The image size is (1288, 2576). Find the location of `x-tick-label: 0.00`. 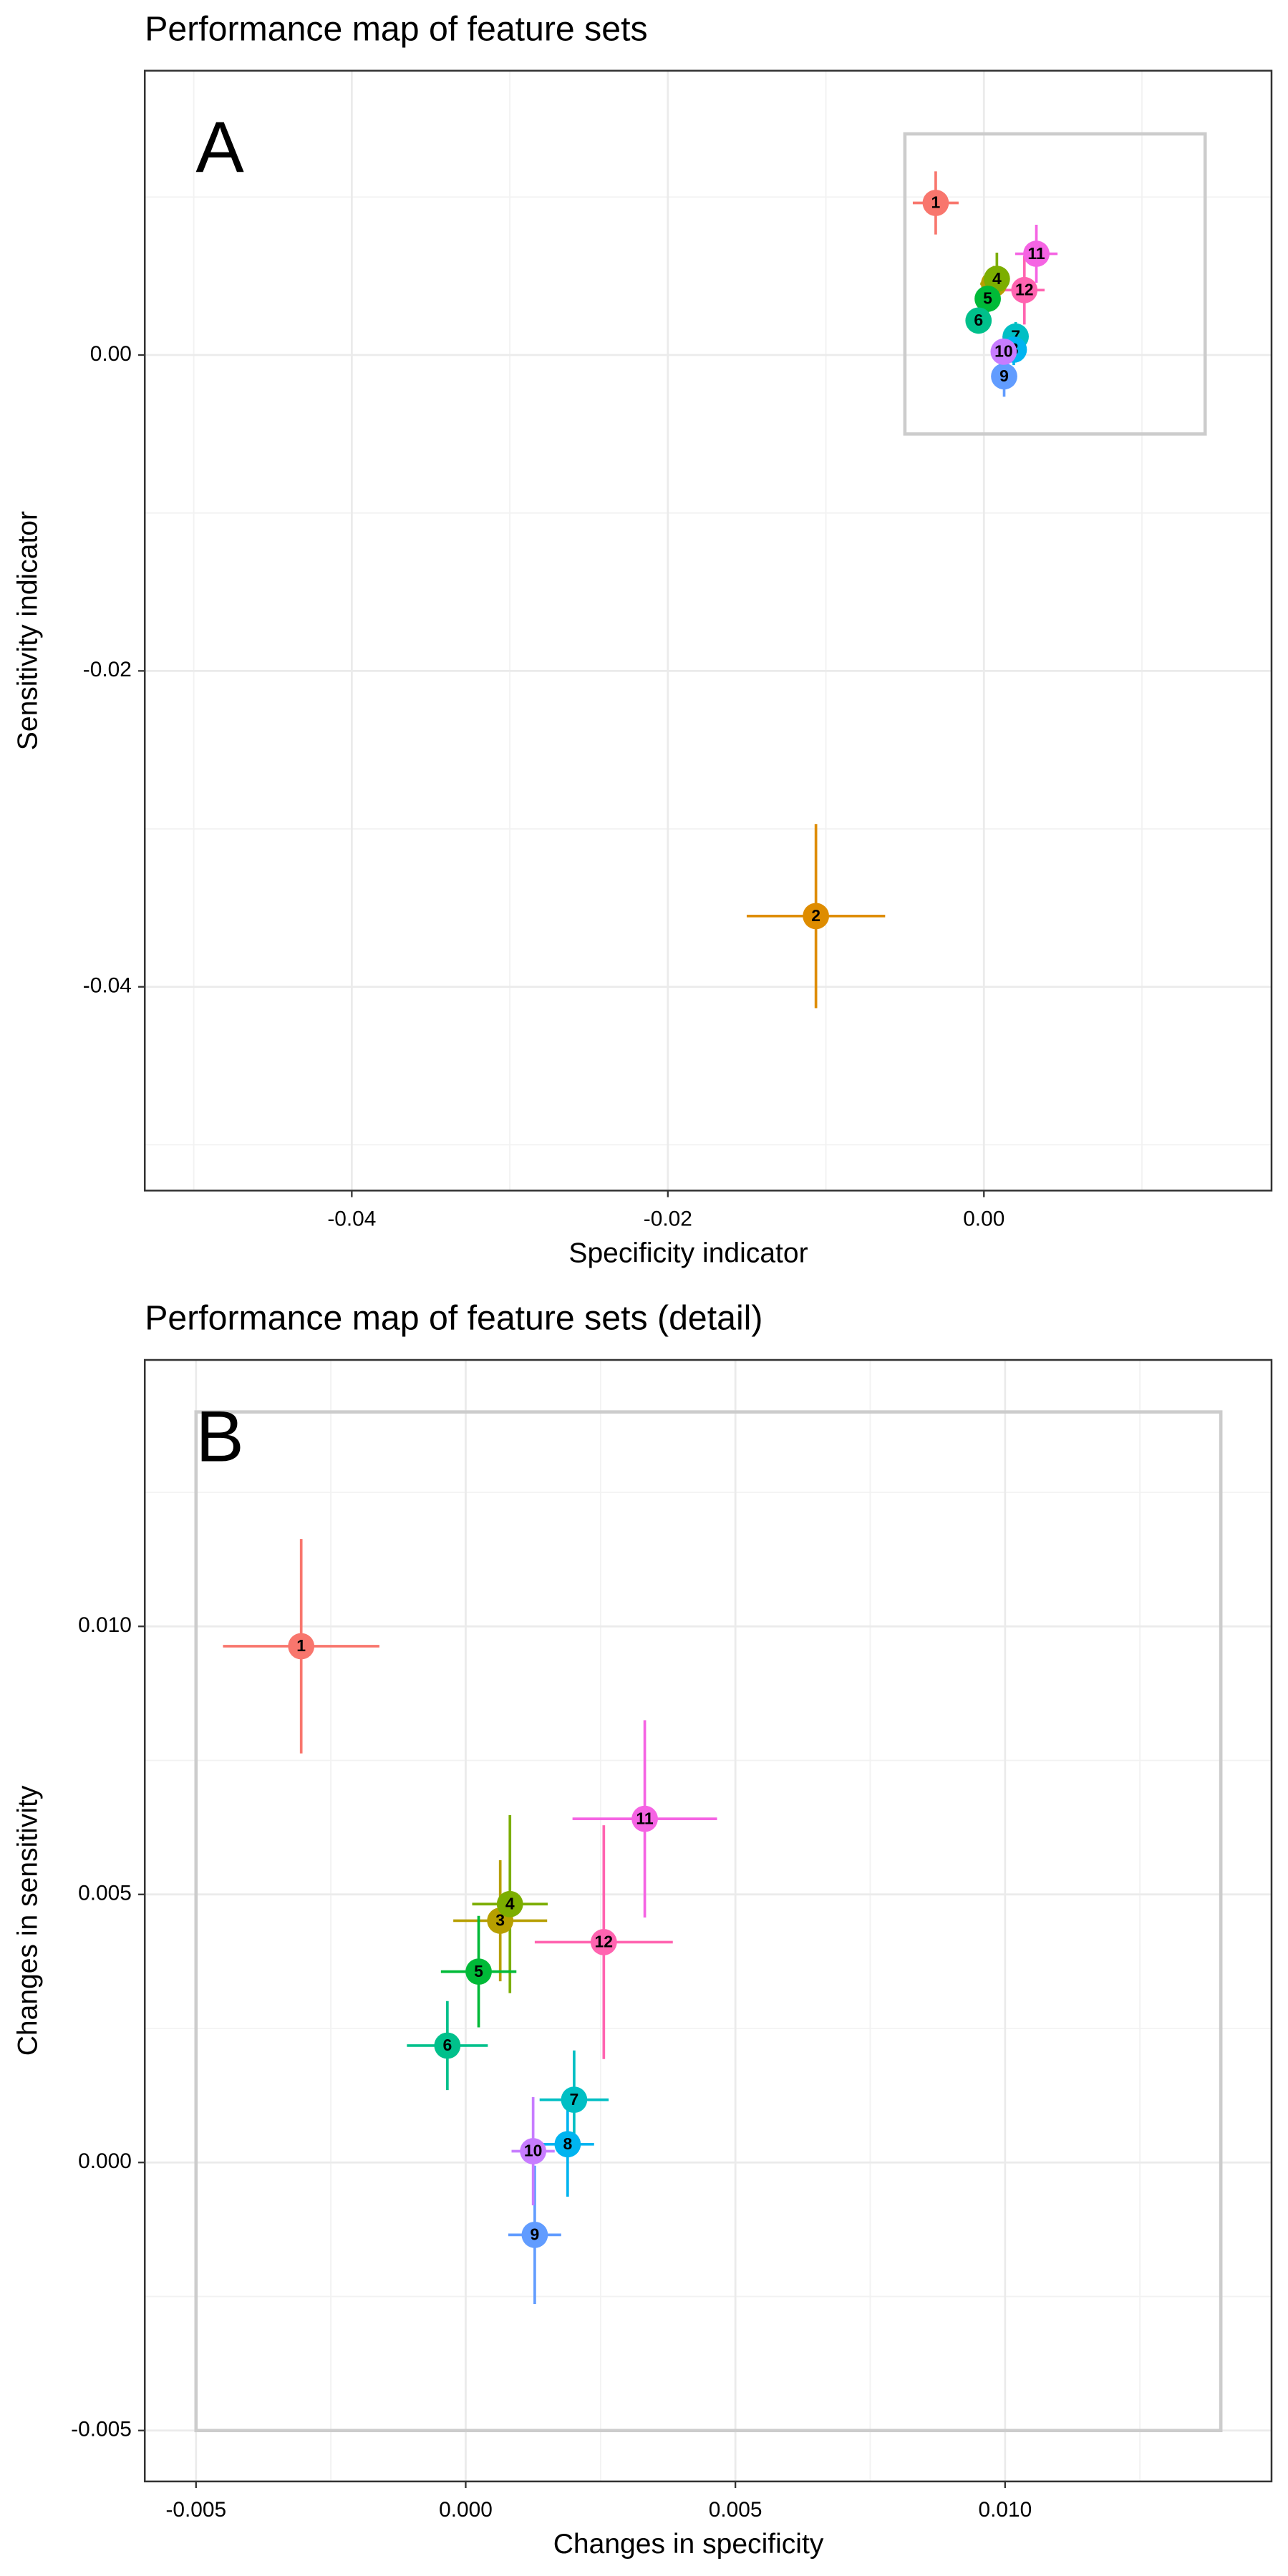

x-tick-label: 0.00 is located at coordinates (983, 1219).